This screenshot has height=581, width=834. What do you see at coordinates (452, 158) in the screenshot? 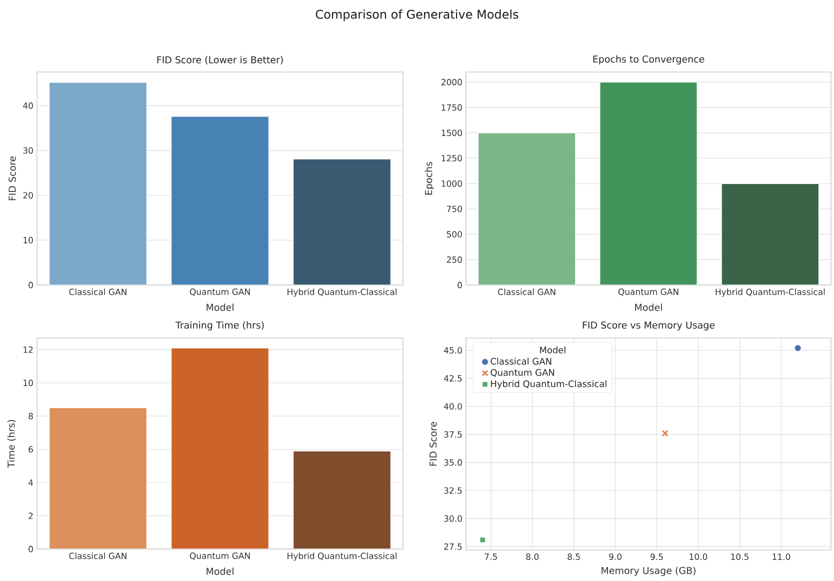
I see `y-tick-label: 1250` at bounding box center [452, 158].